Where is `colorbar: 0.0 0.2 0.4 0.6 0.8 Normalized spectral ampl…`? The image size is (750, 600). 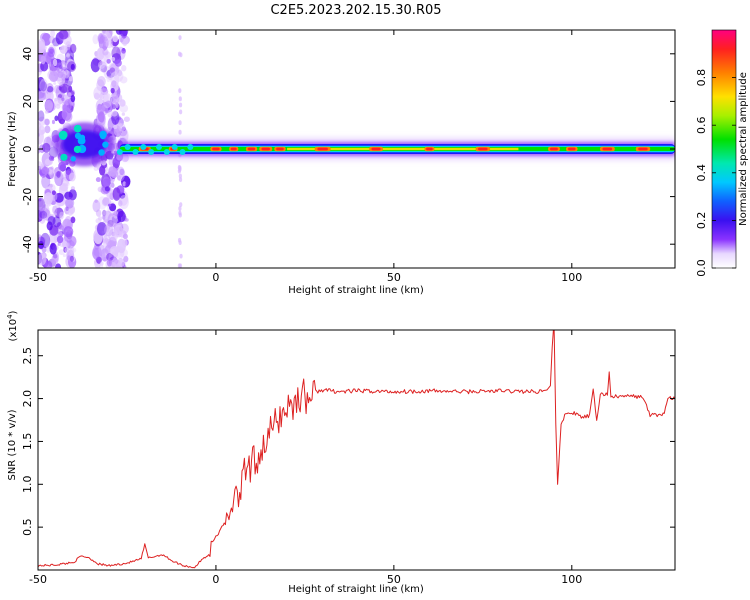 colorbar: 0.0 0.2 0.4 0.6 0.8 Normalized spectral ampl… is located at coordinates (722, 153).